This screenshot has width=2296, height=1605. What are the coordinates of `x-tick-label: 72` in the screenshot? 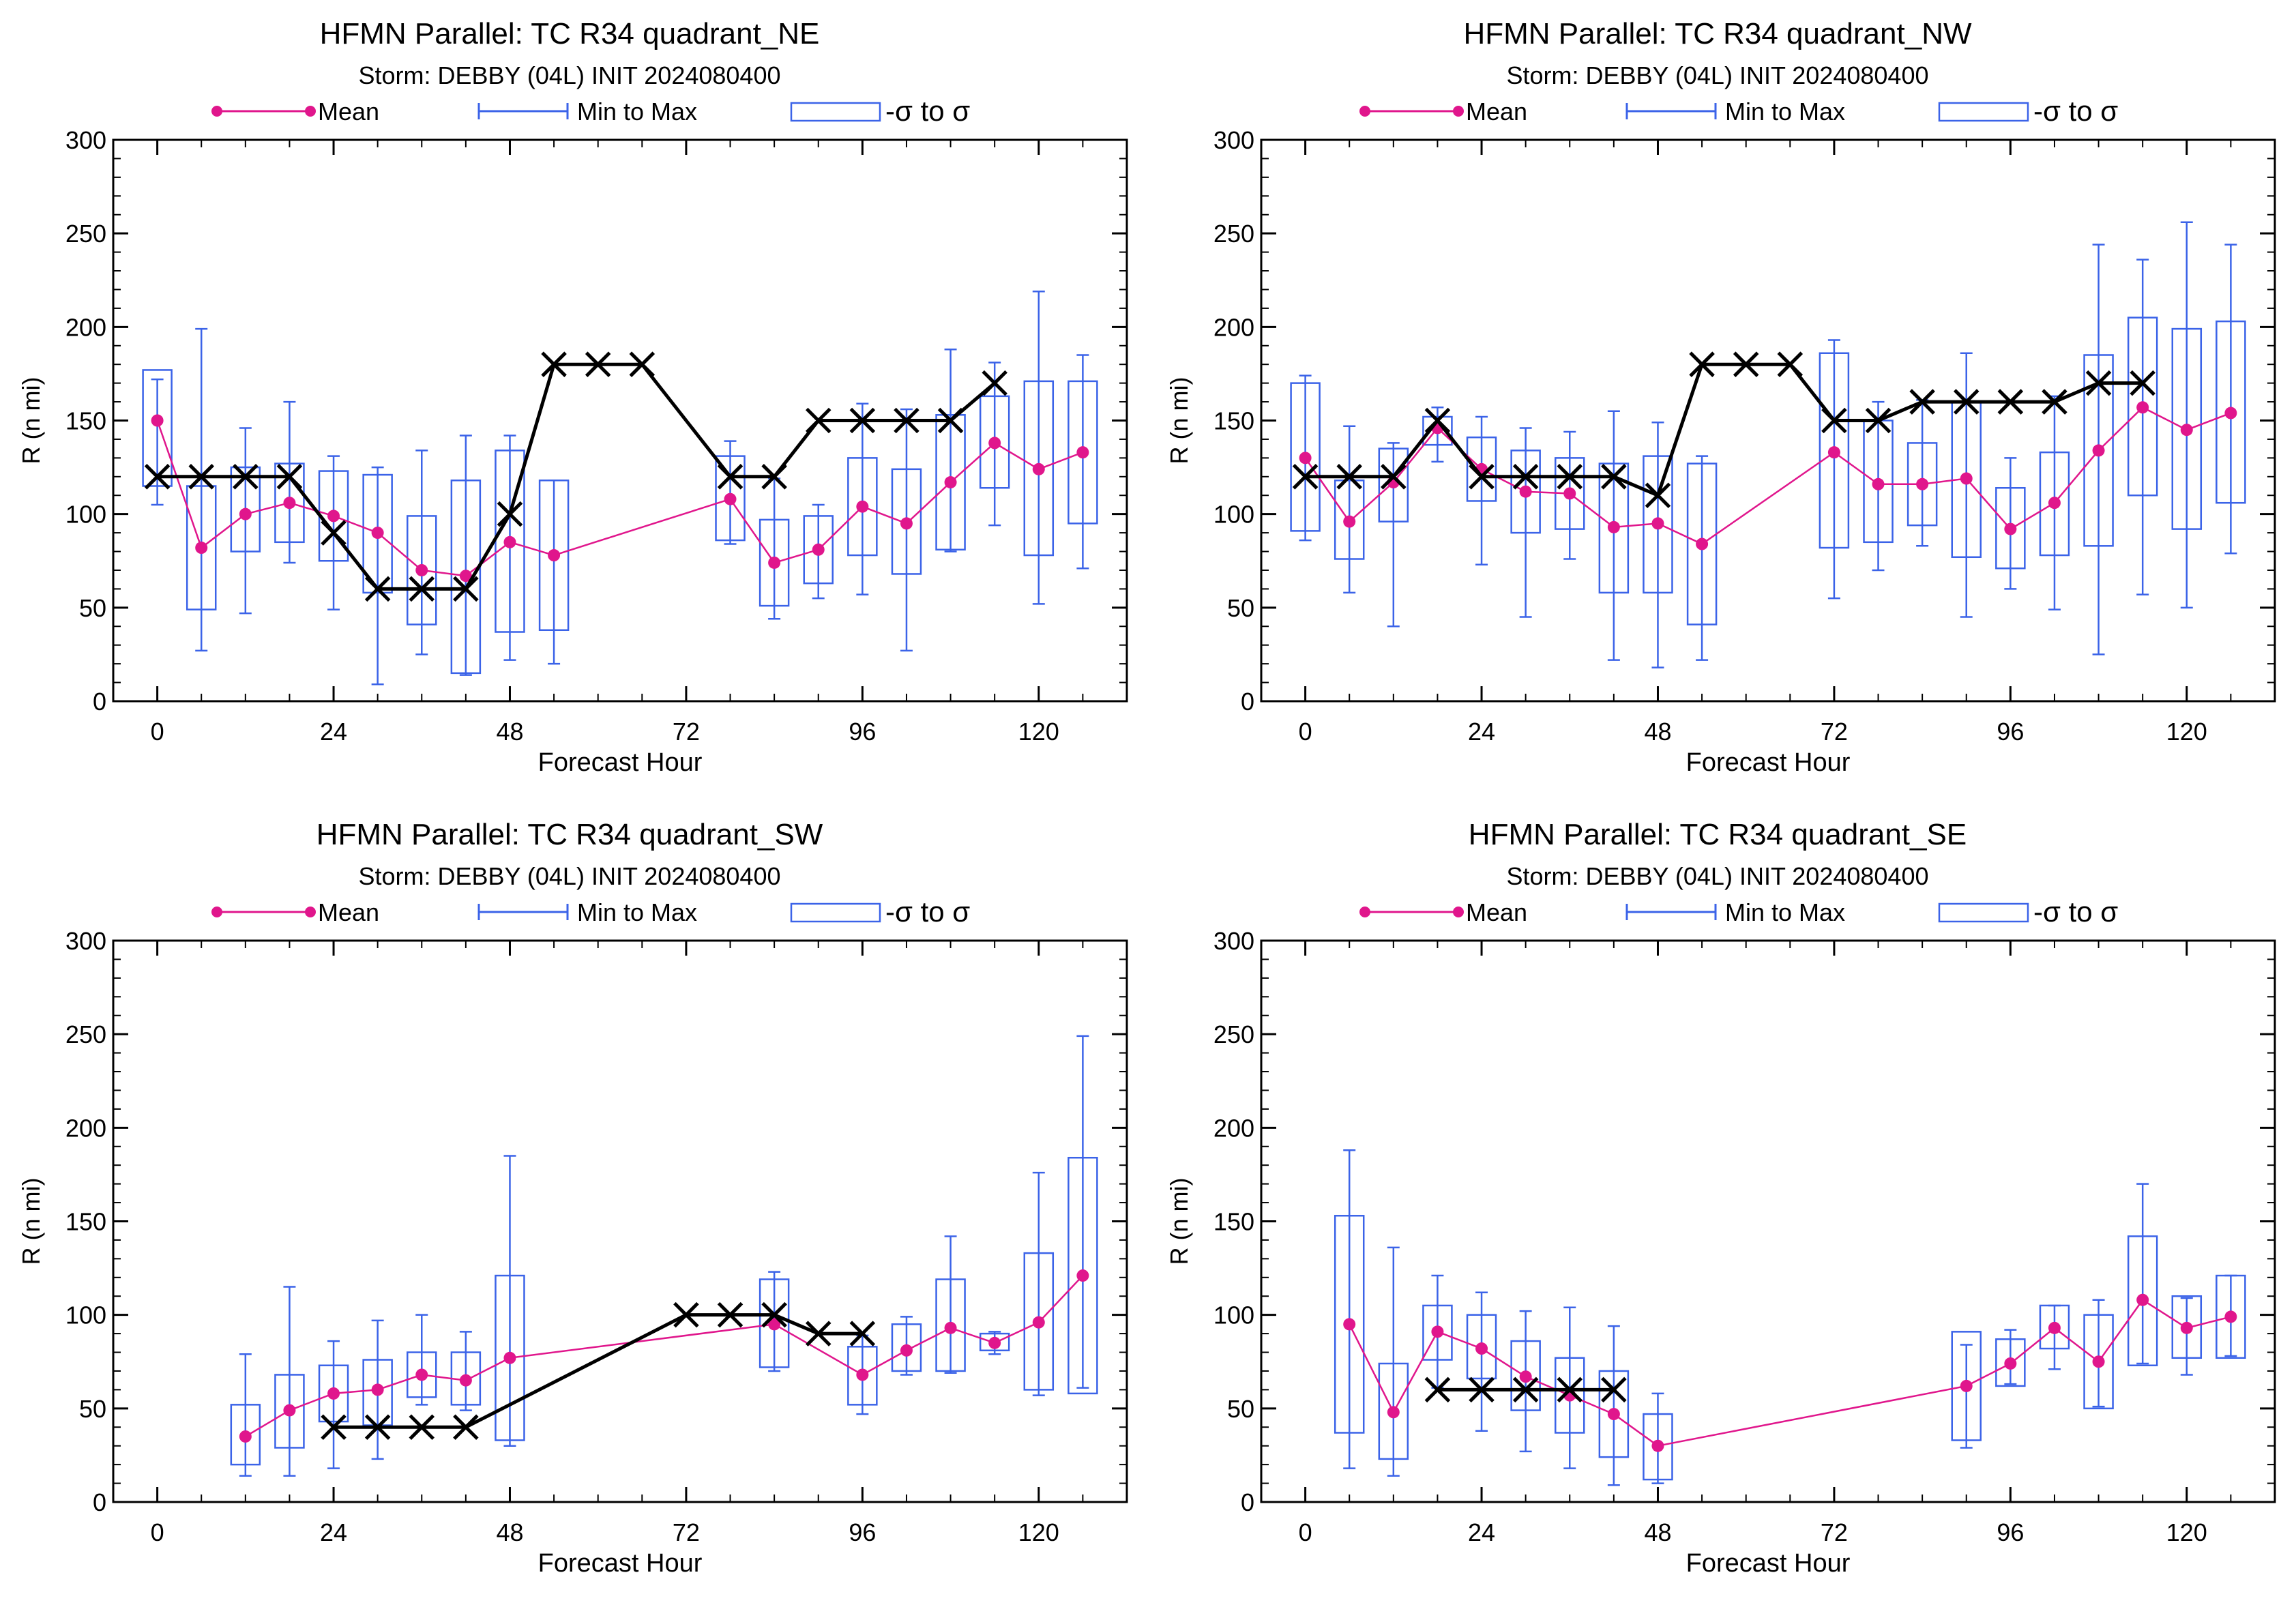 It's located at (1835, 732).